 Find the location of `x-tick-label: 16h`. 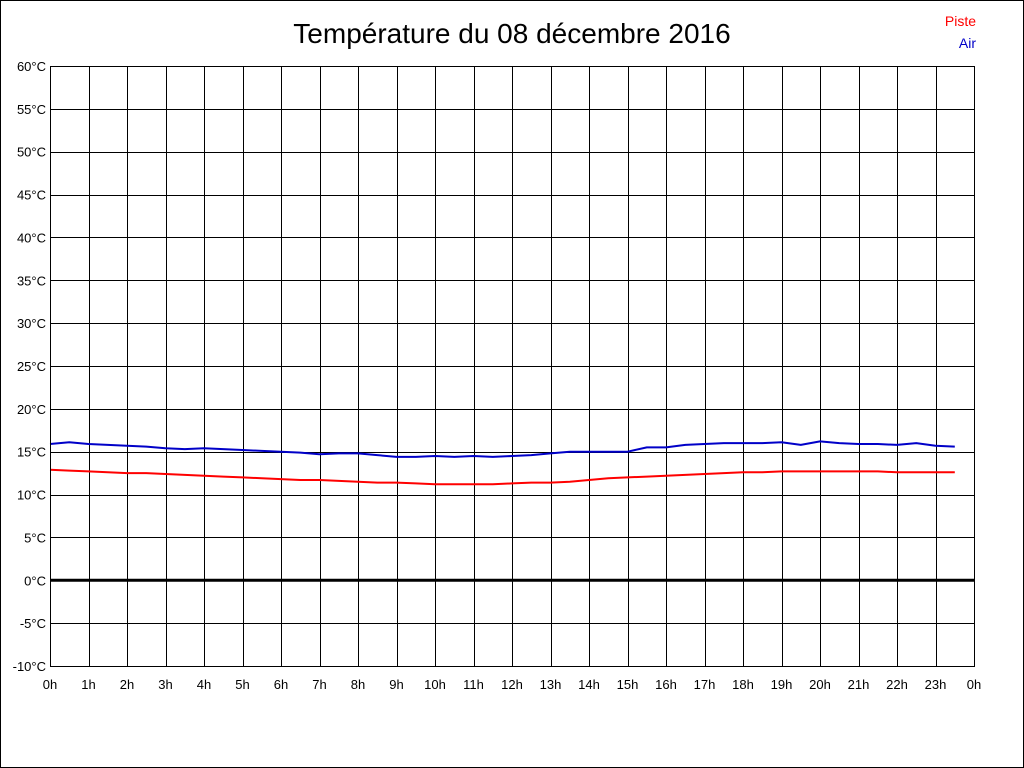

x-tick-label: 16h is located at coordinates (666, 684).